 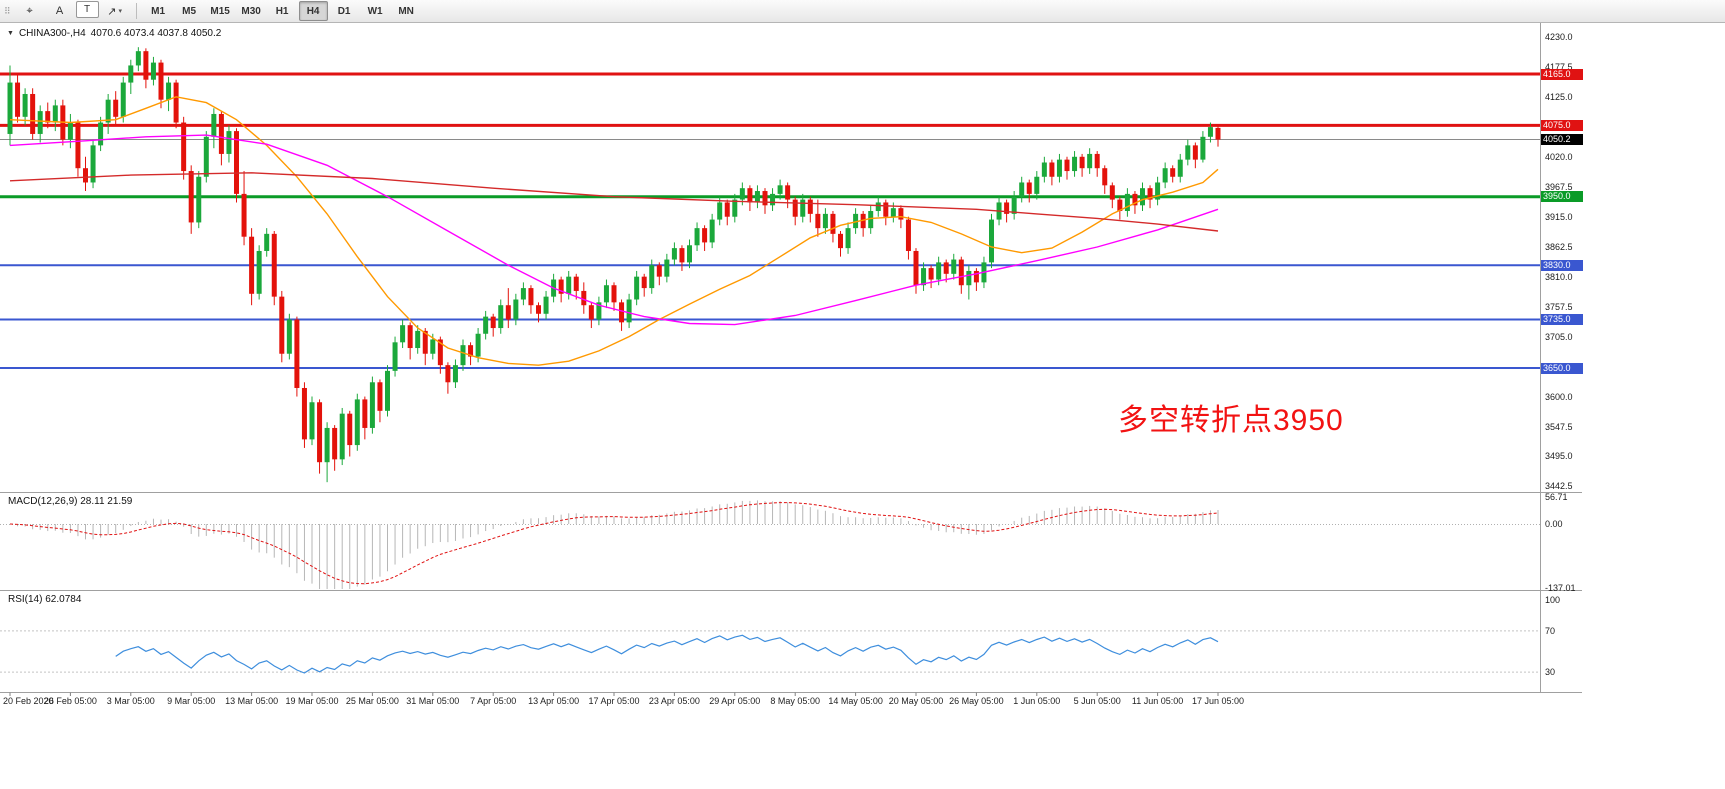 I want to click on toolbar: ⠿ ⌖ A T ↗ ▾ M1 M5 M15 M30 H1 H4 D1 W1 MN, so click(x=862, y=11).